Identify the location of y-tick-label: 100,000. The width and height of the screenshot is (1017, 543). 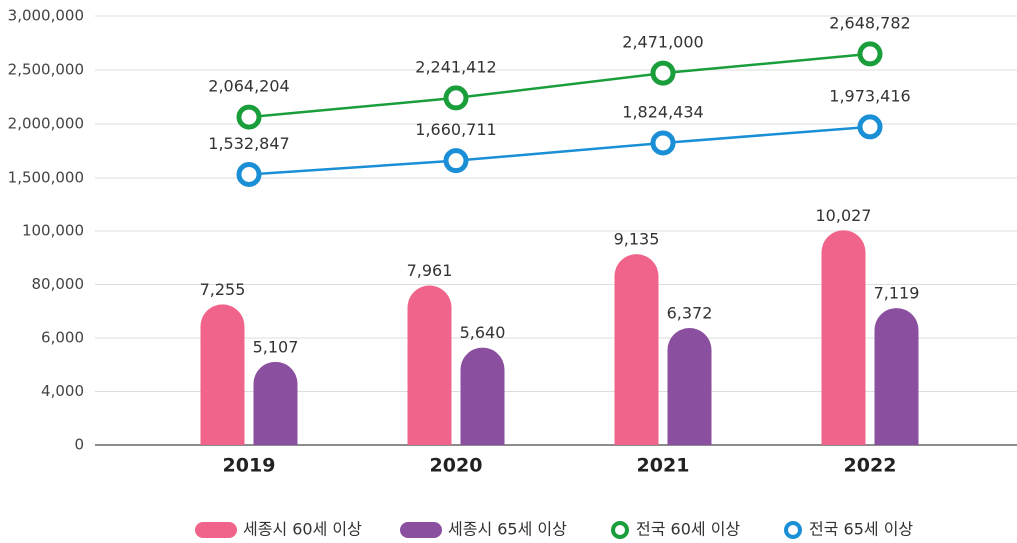
(53, 231).